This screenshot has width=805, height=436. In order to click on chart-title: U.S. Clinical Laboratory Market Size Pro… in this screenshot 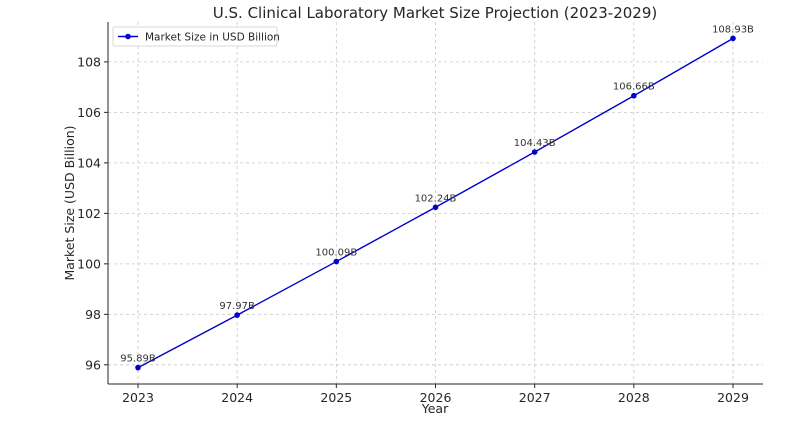, I will do `click(435, 13)`.